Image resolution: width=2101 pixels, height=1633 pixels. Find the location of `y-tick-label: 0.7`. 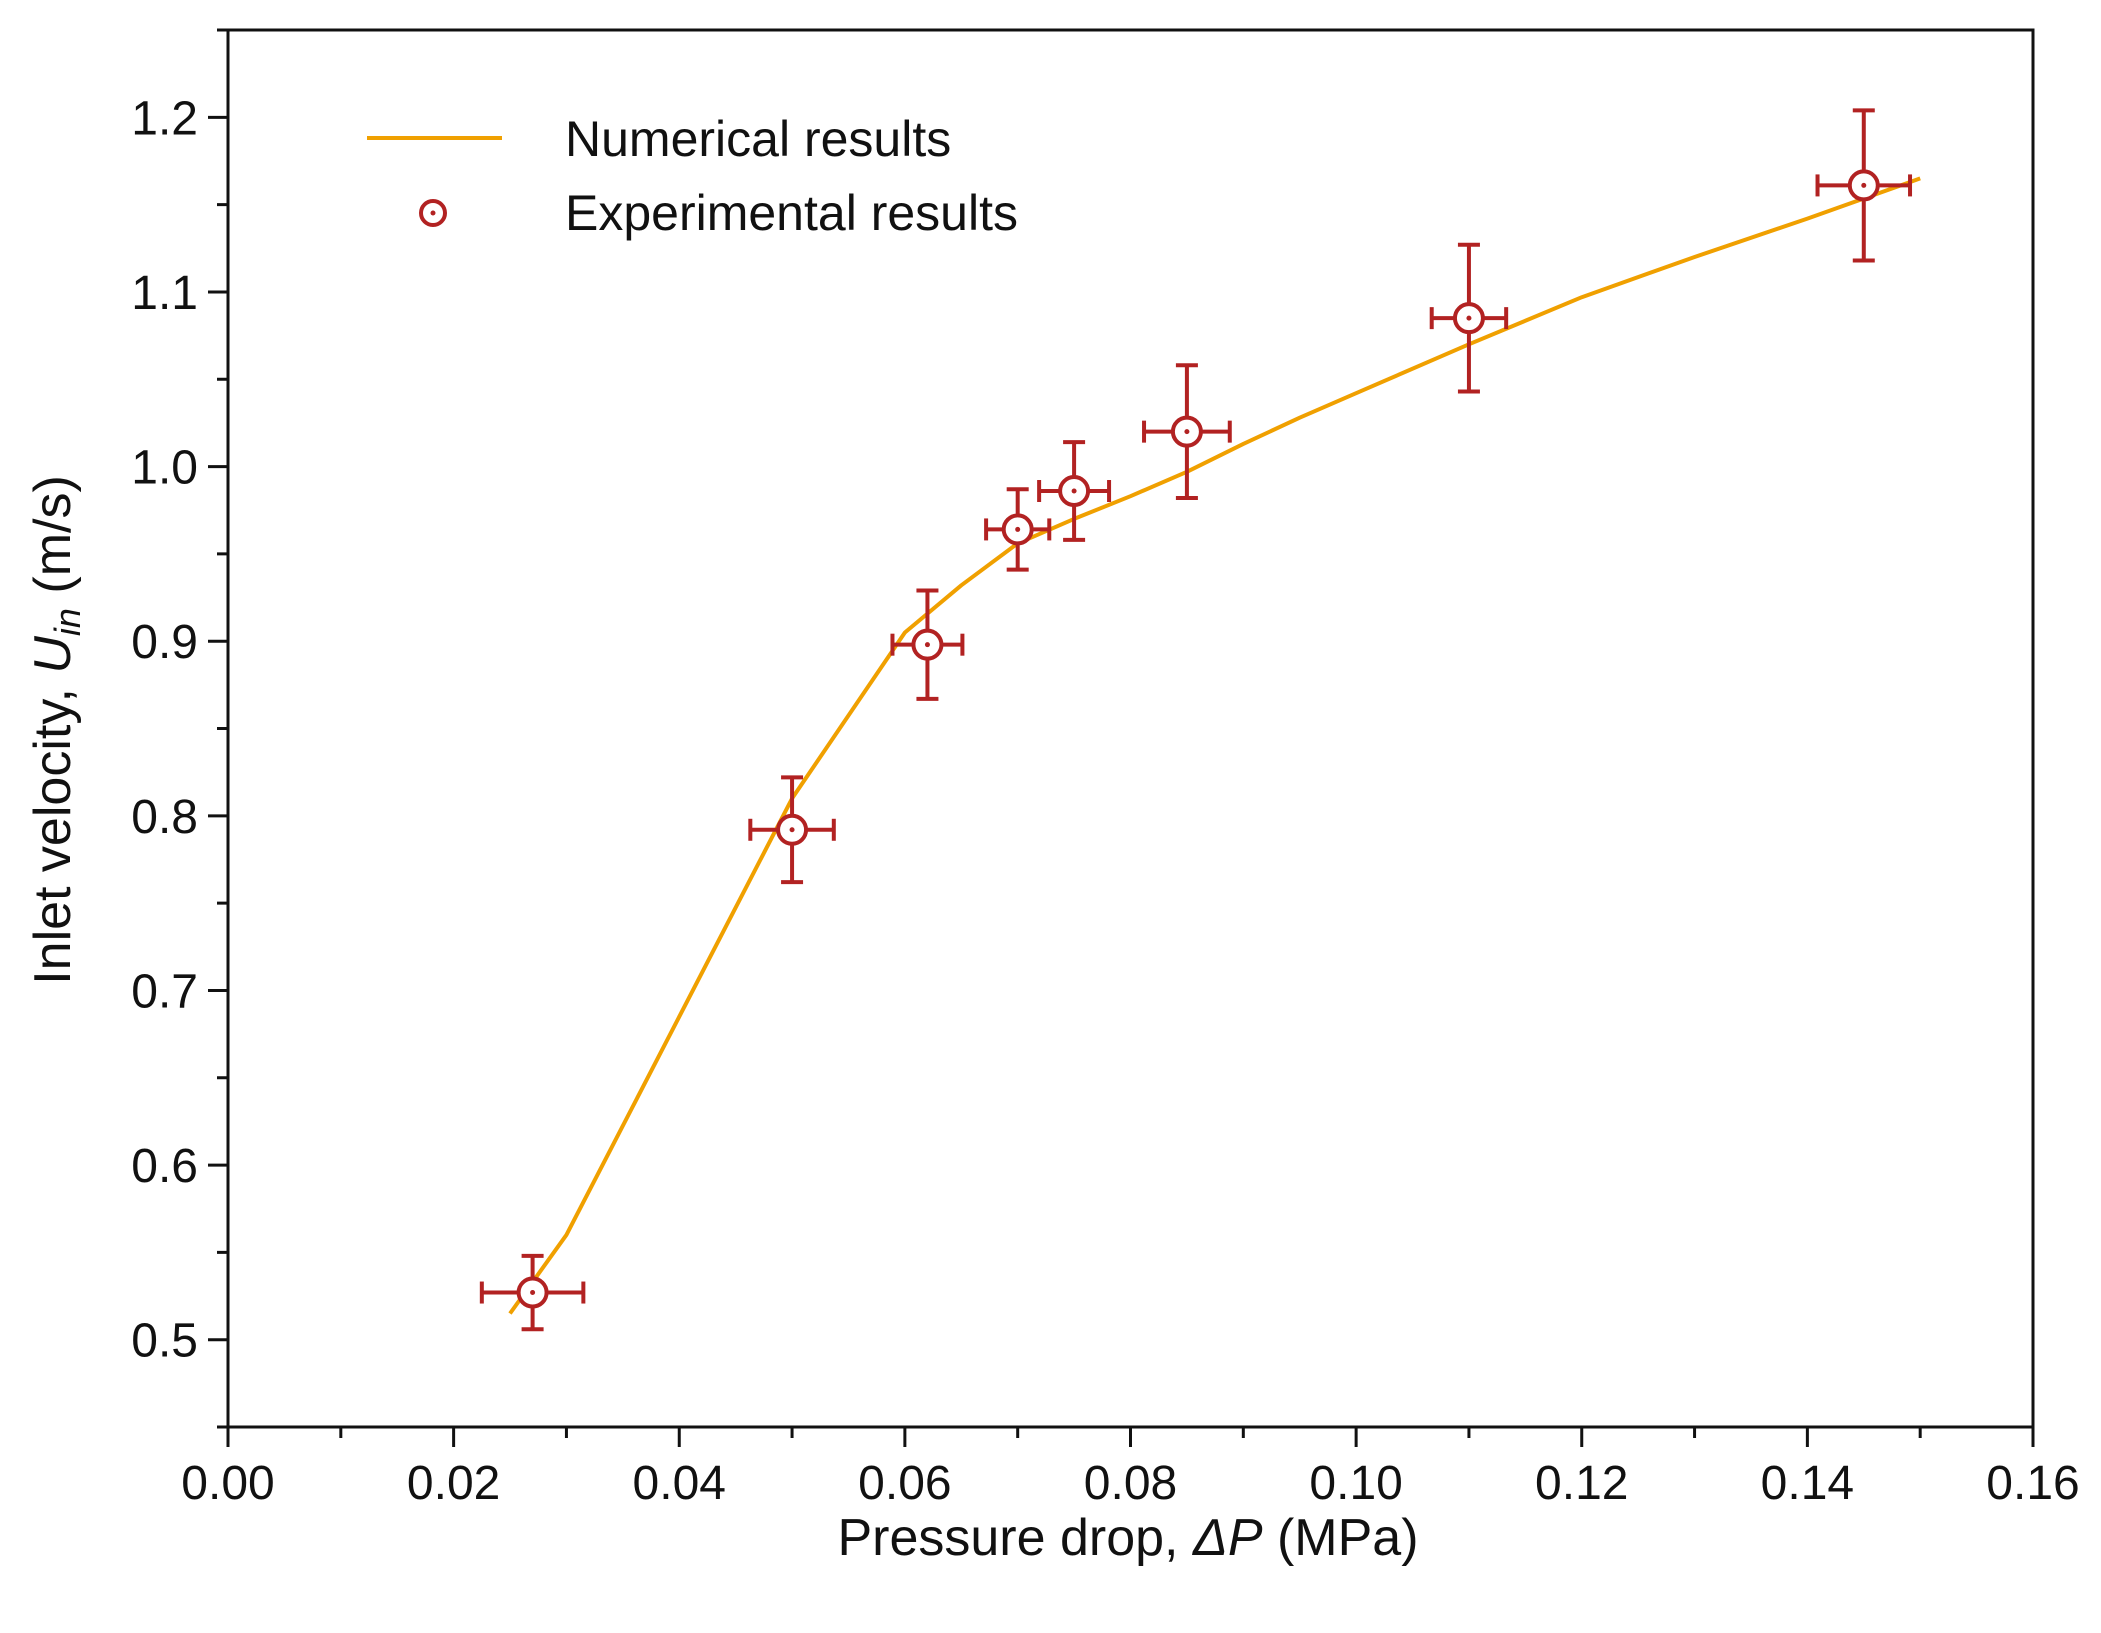

y-tick-label: 0.7 is located at coordinates (164, 991).